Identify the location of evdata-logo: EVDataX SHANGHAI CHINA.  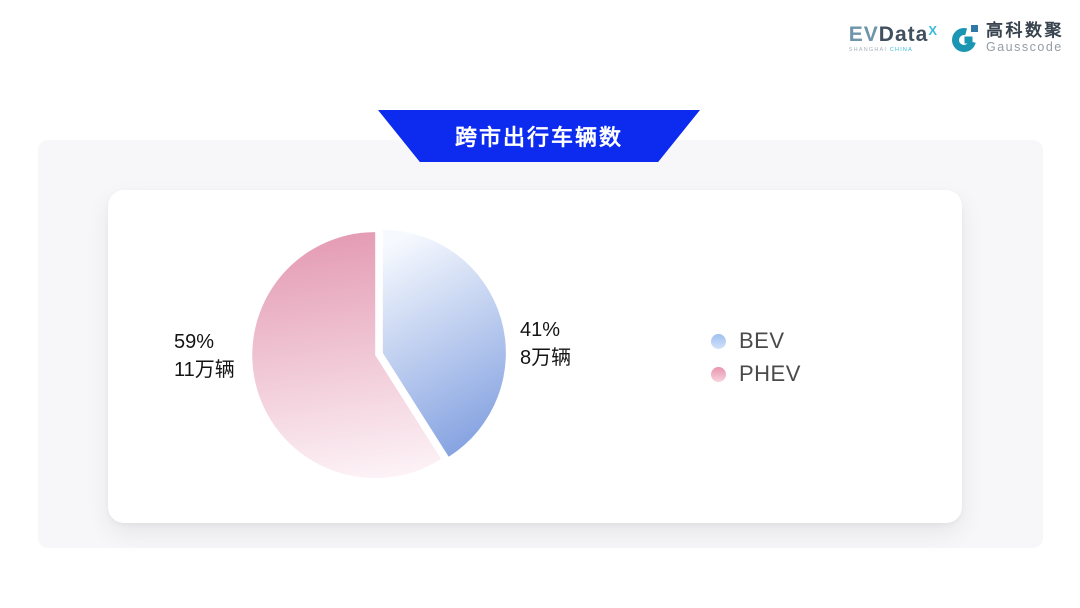
(893, 37).